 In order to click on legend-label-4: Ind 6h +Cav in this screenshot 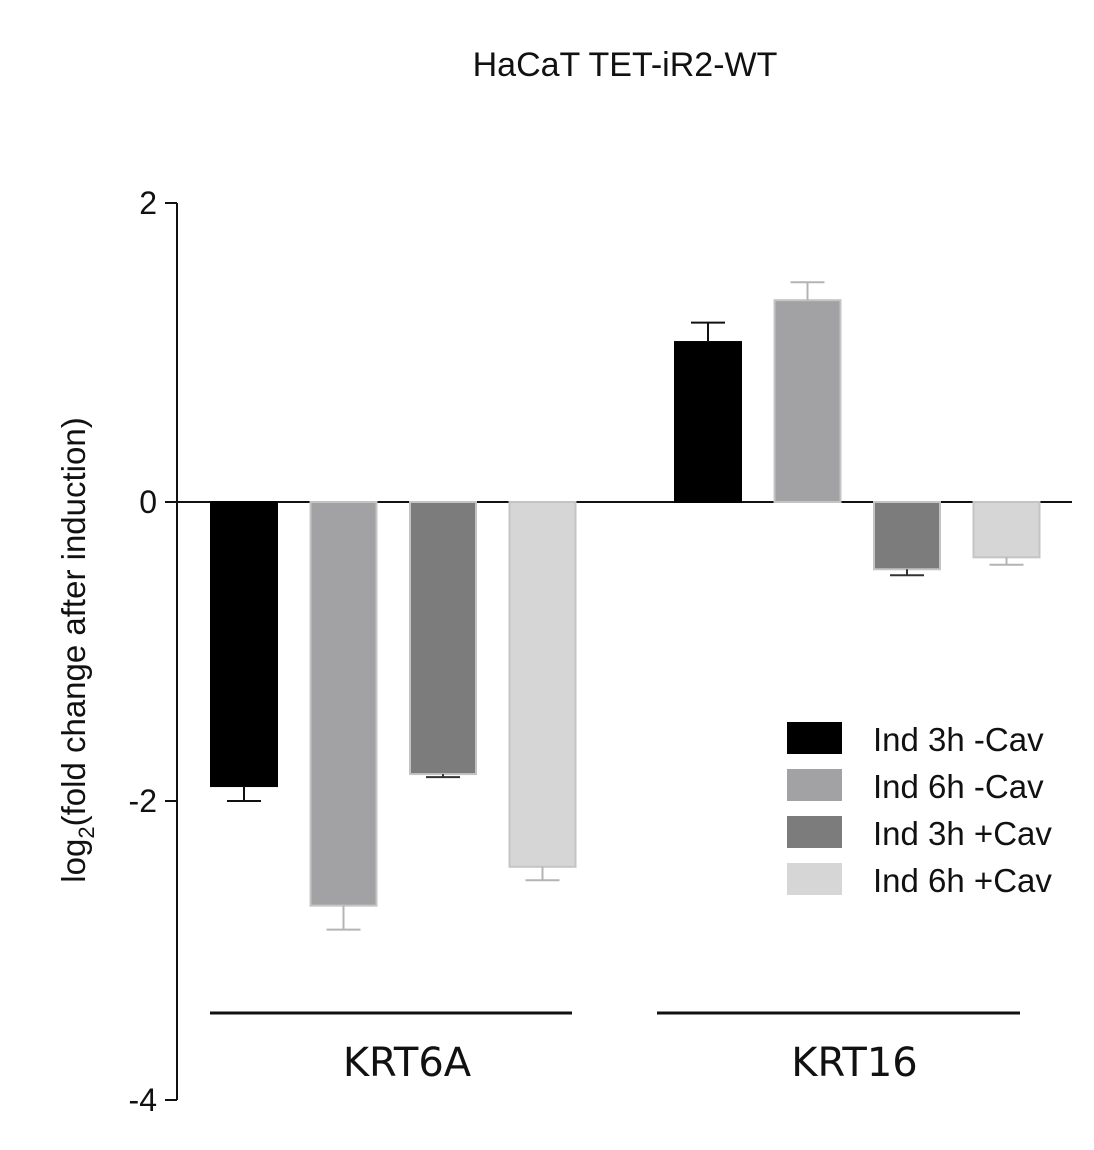, I will do `click(962, 880)`.